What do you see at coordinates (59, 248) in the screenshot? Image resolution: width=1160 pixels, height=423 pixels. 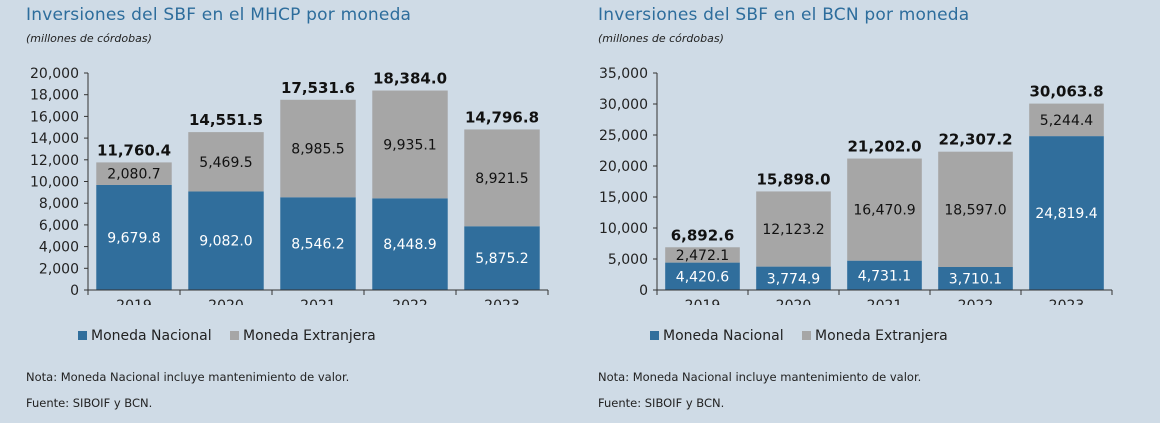 I see `y-tick-label: 4,000` at bounding box center [59, 248].